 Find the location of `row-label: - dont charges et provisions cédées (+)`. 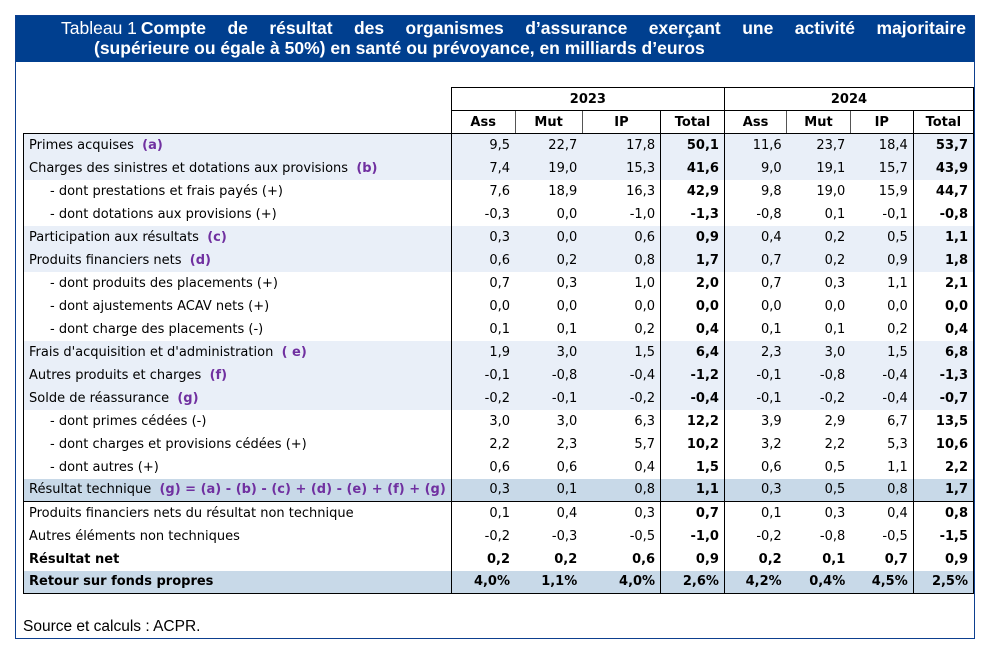

row-label: - dont charges et provisions cédées (+) is located at coordinates (237, 444).